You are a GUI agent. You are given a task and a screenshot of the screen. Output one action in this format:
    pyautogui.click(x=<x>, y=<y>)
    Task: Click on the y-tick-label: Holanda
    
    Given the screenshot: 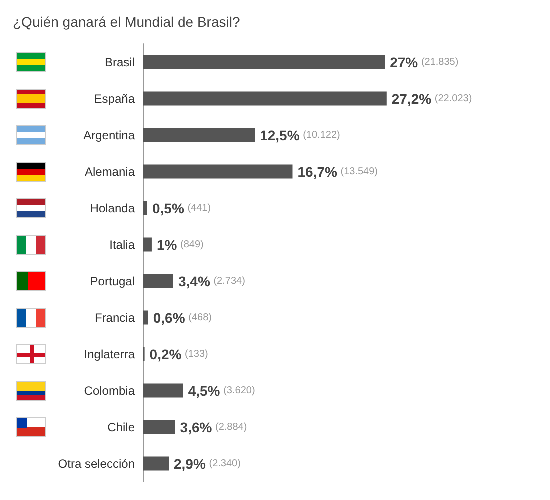 What is the action you would take?
    pyautogui.click(x=113, y=208)
    